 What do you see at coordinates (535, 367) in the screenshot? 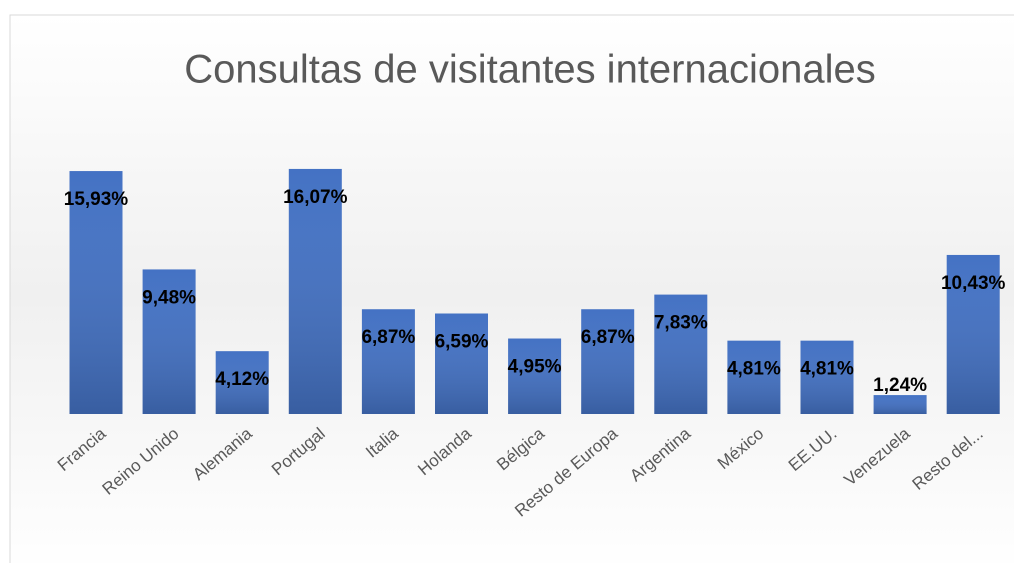
I see `value-label: 4,95%` at bounding box center [535, 367].